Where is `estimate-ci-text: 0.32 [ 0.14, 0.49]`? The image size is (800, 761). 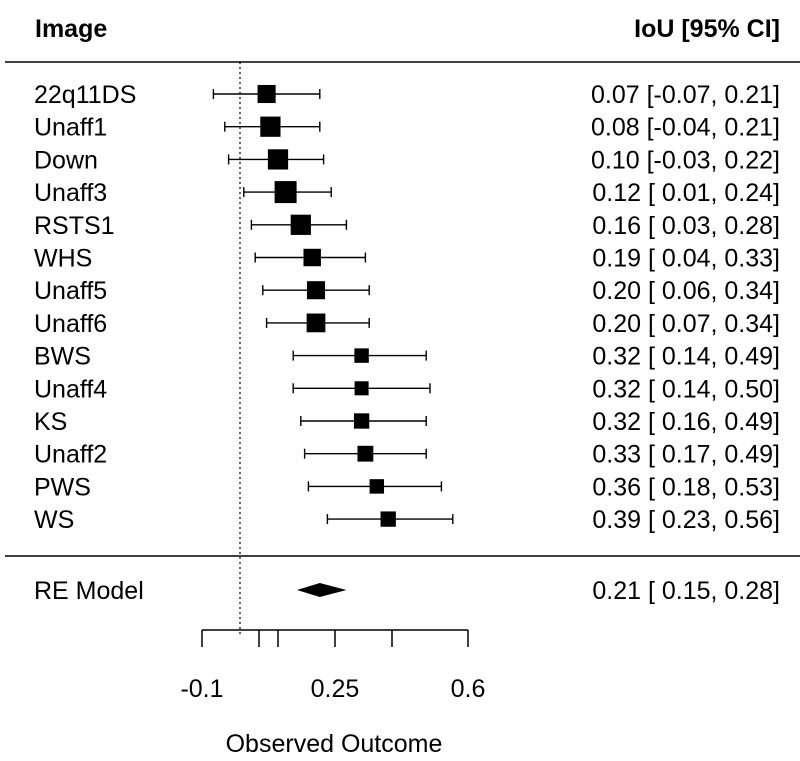 estimate-ci-text: 0.32 [ 0.14, 0.49] is located at coordinates (686, 357).